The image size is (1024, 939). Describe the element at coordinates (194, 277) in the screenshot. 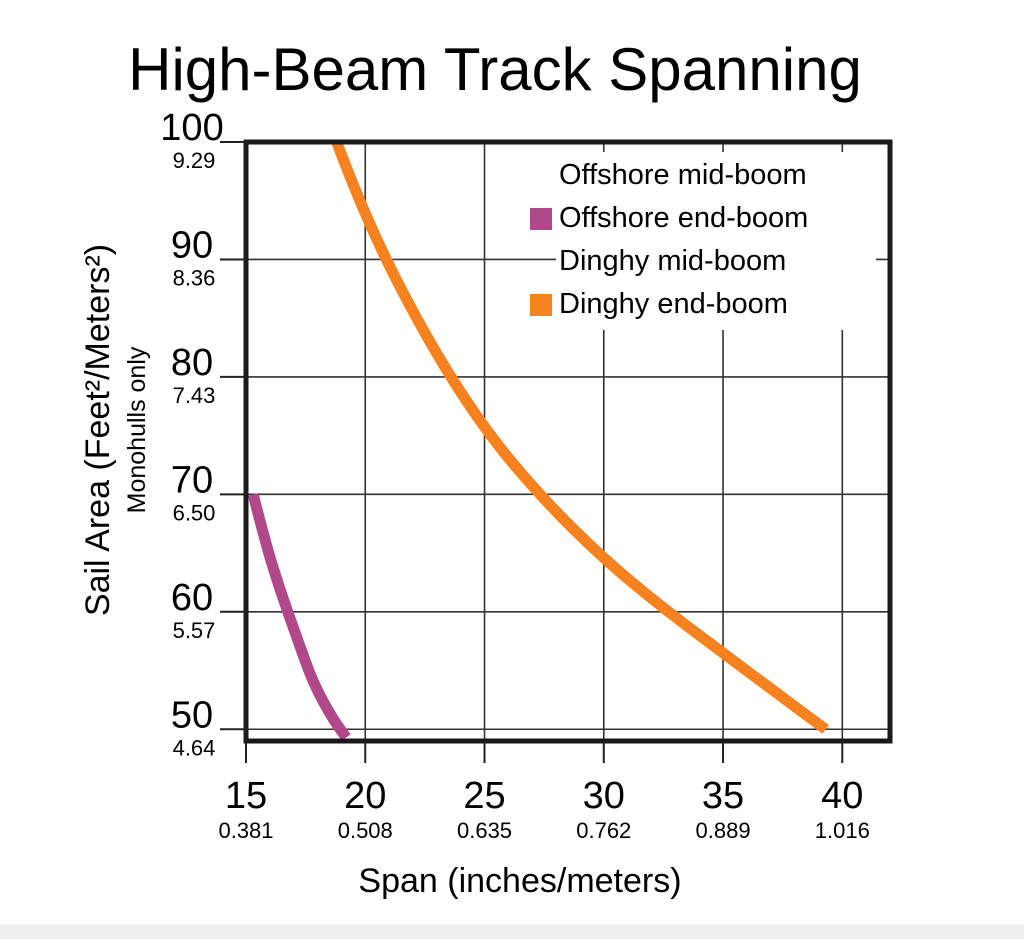

I see `y-tick-sublabel: 8.36` at that location.